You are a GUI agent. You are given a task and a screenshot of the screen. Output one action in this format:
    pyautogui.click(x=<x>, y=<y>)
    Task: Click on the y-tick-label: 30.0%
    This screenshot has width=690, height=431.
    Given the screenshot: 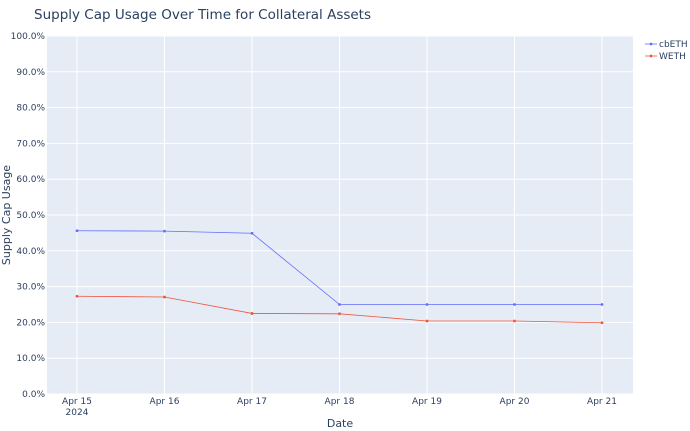 What is the action you would take?
    pyautogui.click(x=30, y=288)
    